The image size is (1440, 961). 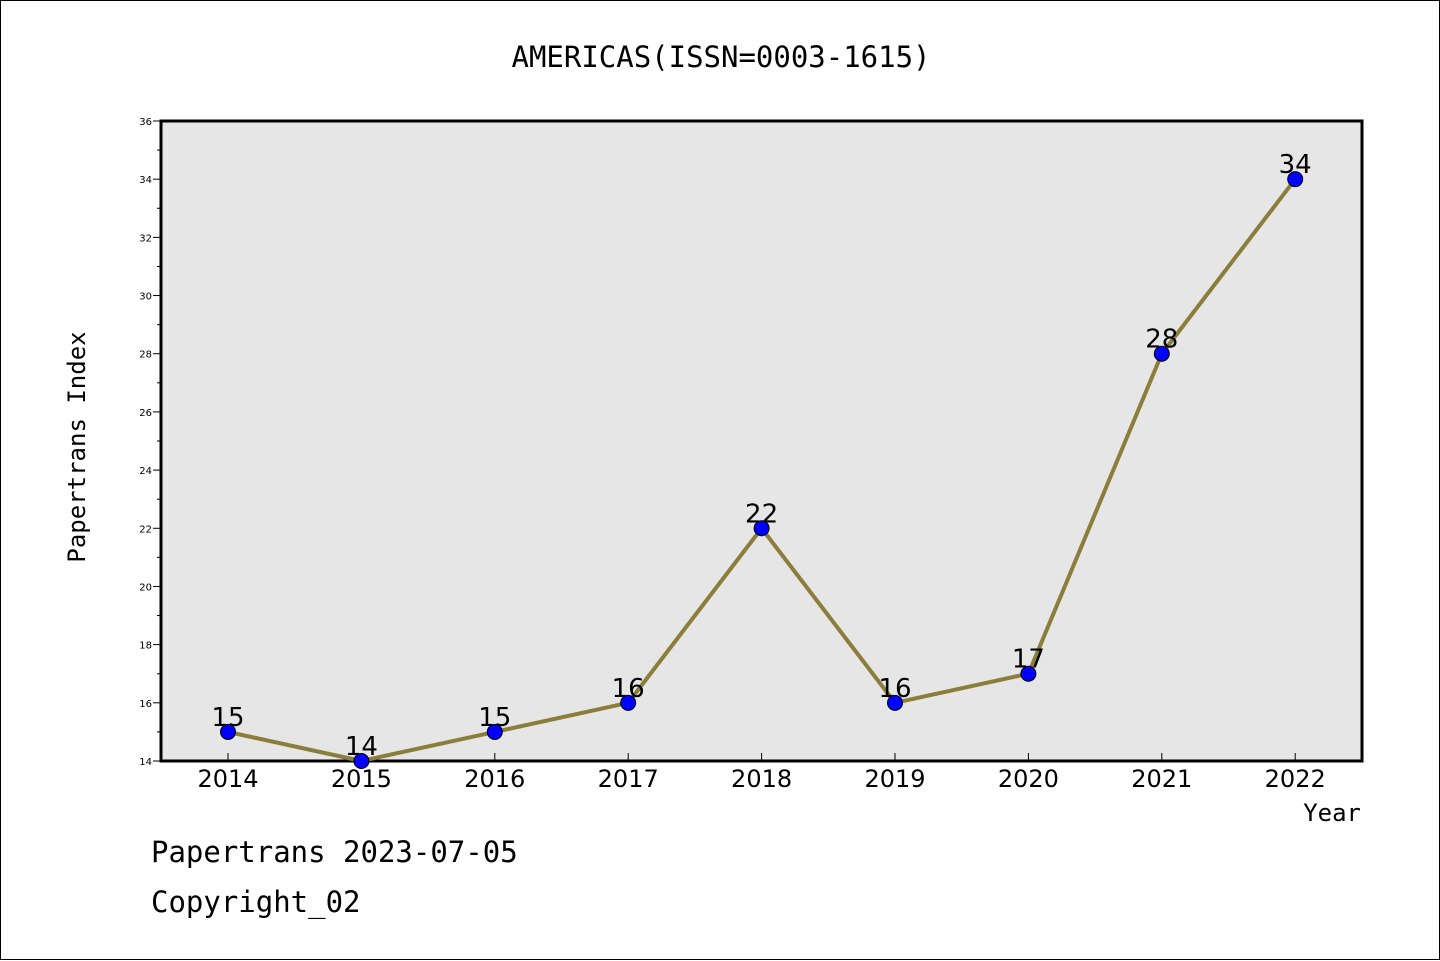 I want to click on y-tick-label: 30, so click(x=145, y=297).